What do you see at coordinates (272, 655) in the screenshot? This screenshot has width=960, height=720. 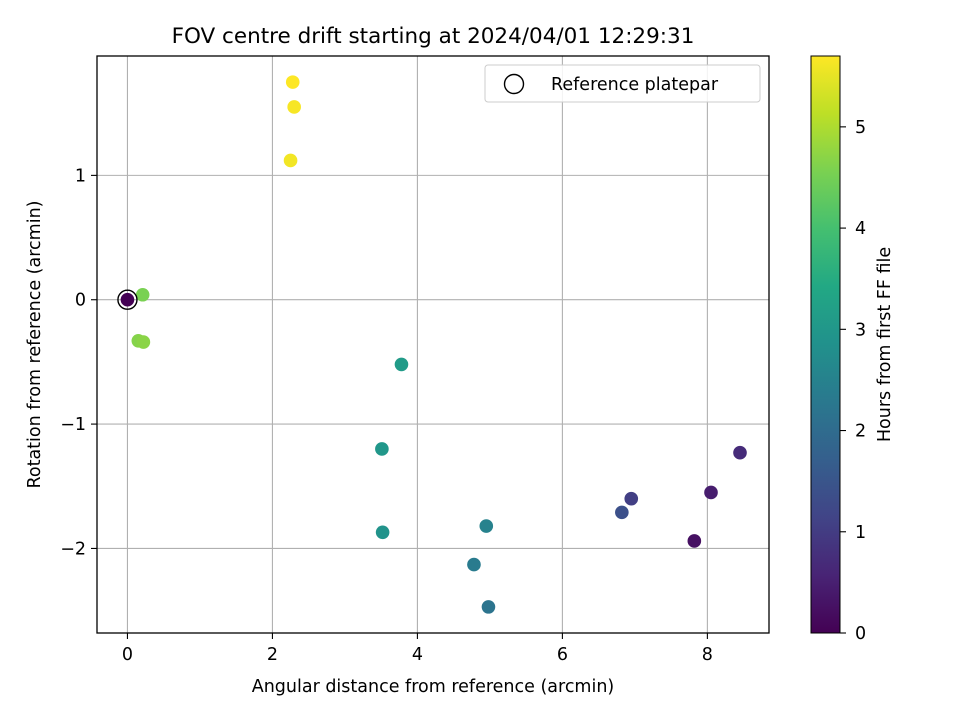 I see `x-tick-label: 2` at bounding box center [272, 655].